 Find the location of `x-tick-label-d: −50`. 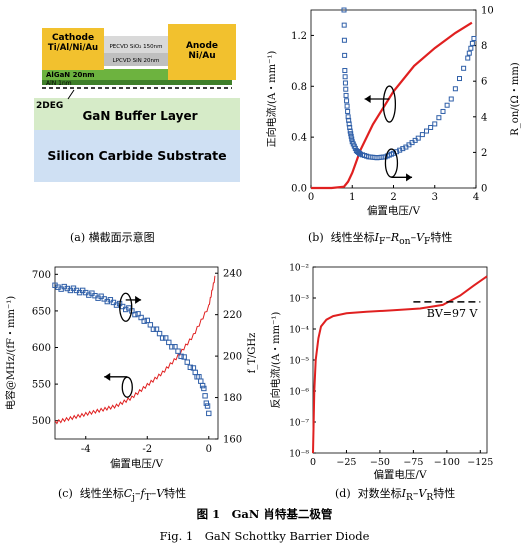

x-tick-label-d: −50 is located at coordinates (380, 462).